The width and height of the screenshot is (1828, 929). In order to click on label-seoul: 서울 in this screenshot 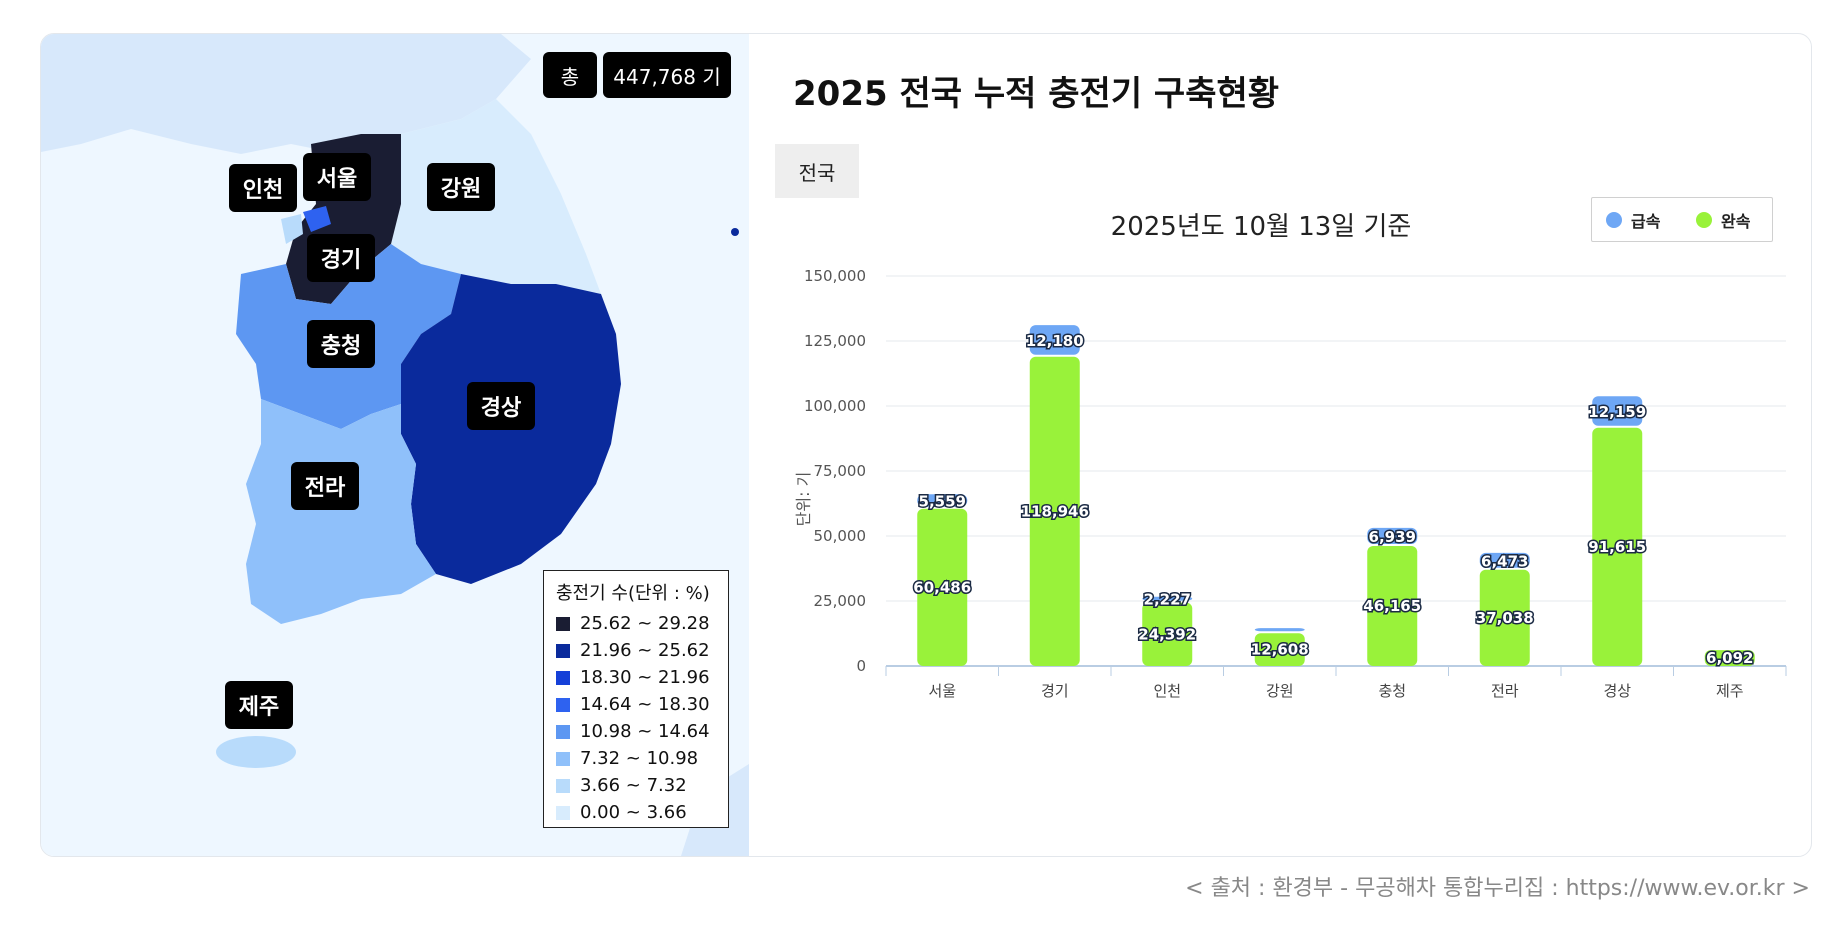, I will do `click(337, 177)`.